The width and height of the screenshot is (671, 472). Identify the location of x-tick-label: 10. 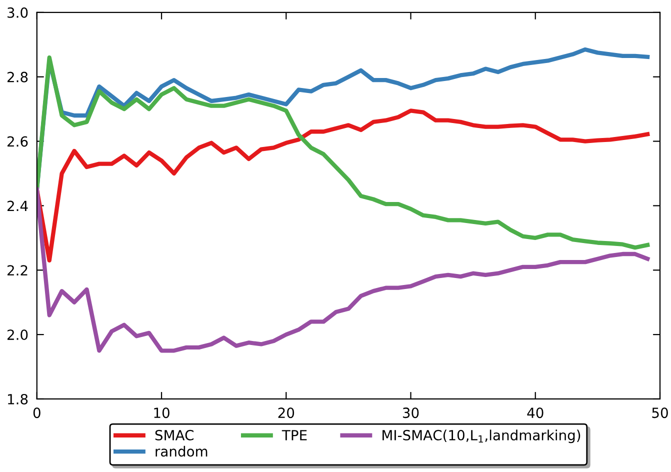
(162, 413).